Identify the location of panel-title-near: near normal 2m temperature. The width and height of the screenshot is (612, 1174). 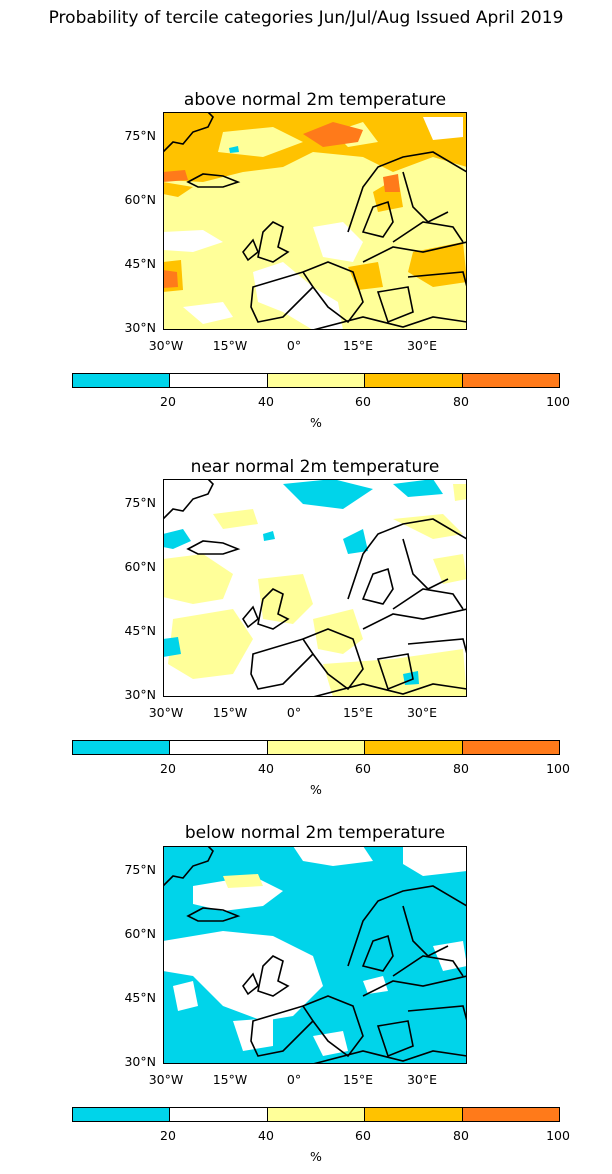
(315, 467).